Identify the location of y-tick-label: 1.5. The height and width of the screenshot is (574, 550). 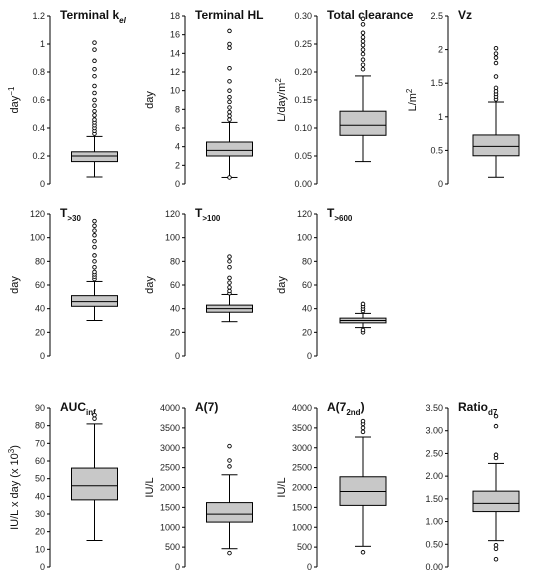
(436, 83).